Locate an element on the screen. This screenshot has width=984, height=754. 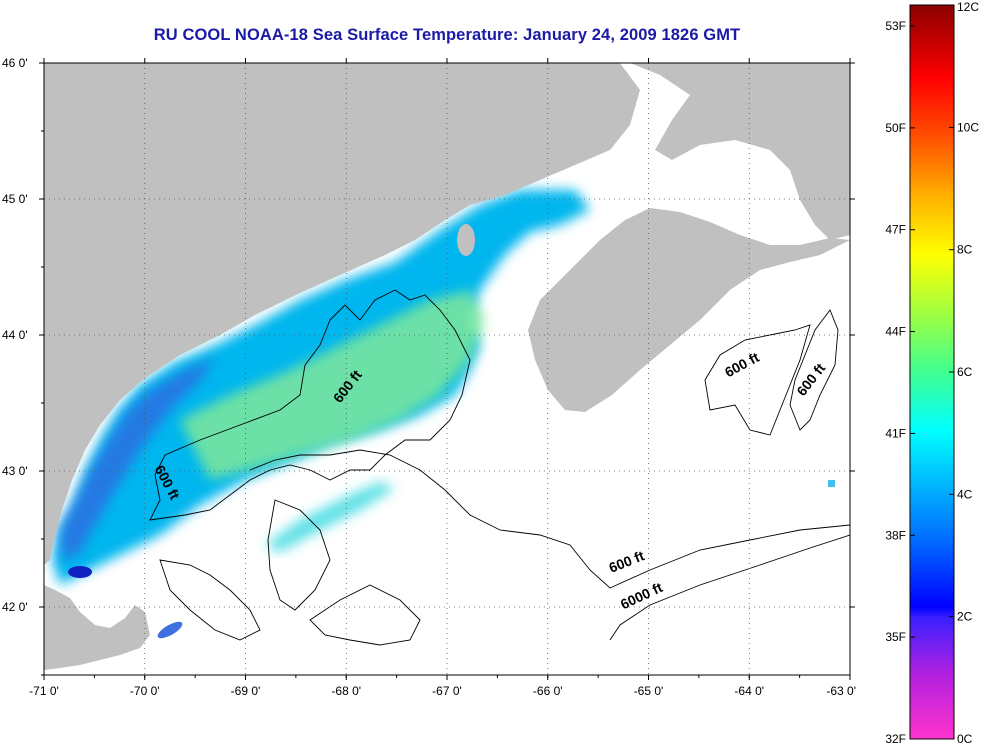
lon-tick-label: -66 0' is located at coordinates (548, 691).